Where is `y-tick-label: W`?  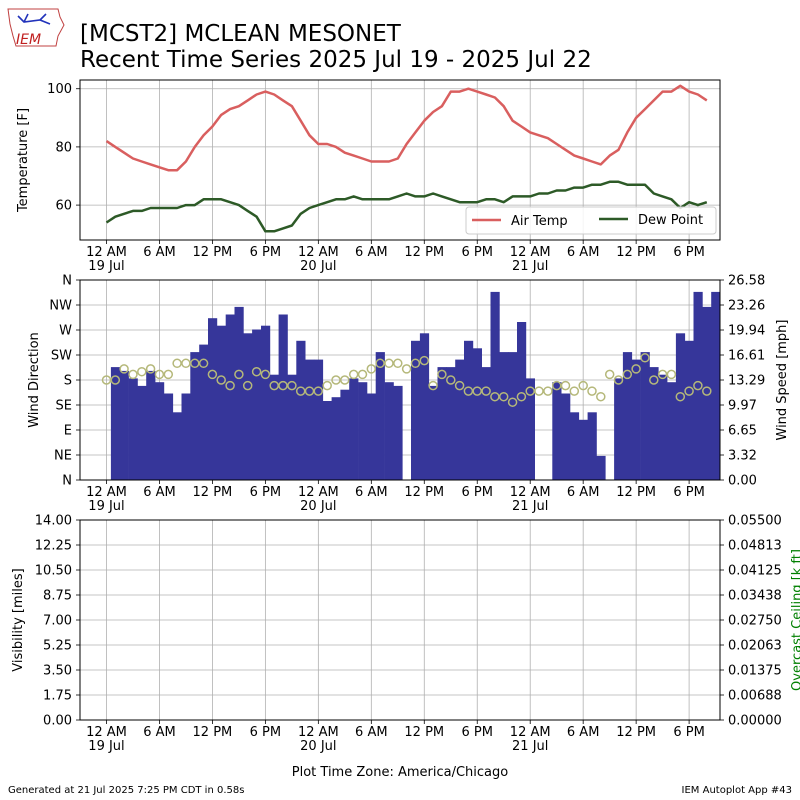
y-tick-label: W is located at coordinates (65, 331).